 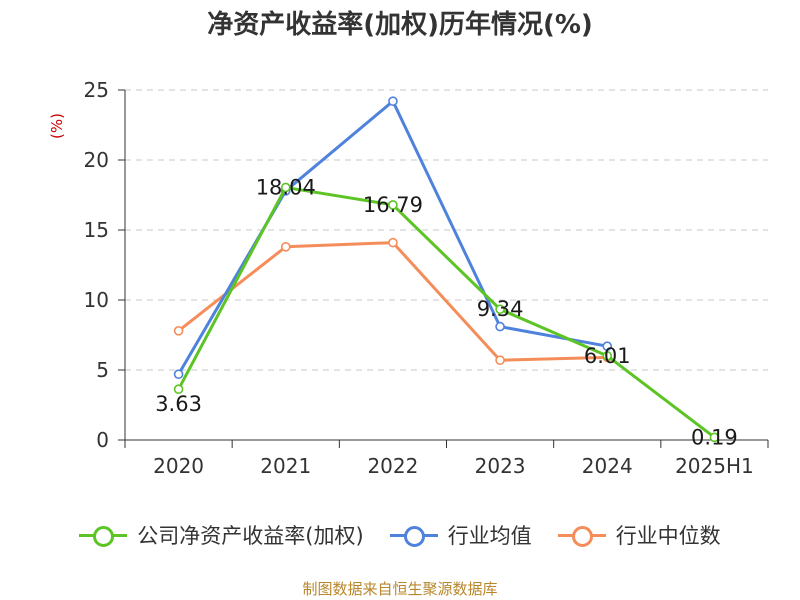 What do you see at coordinates (96, 90) in the screenshot?
I see `y-tick-label: 25` at bounding box center [96, 90].